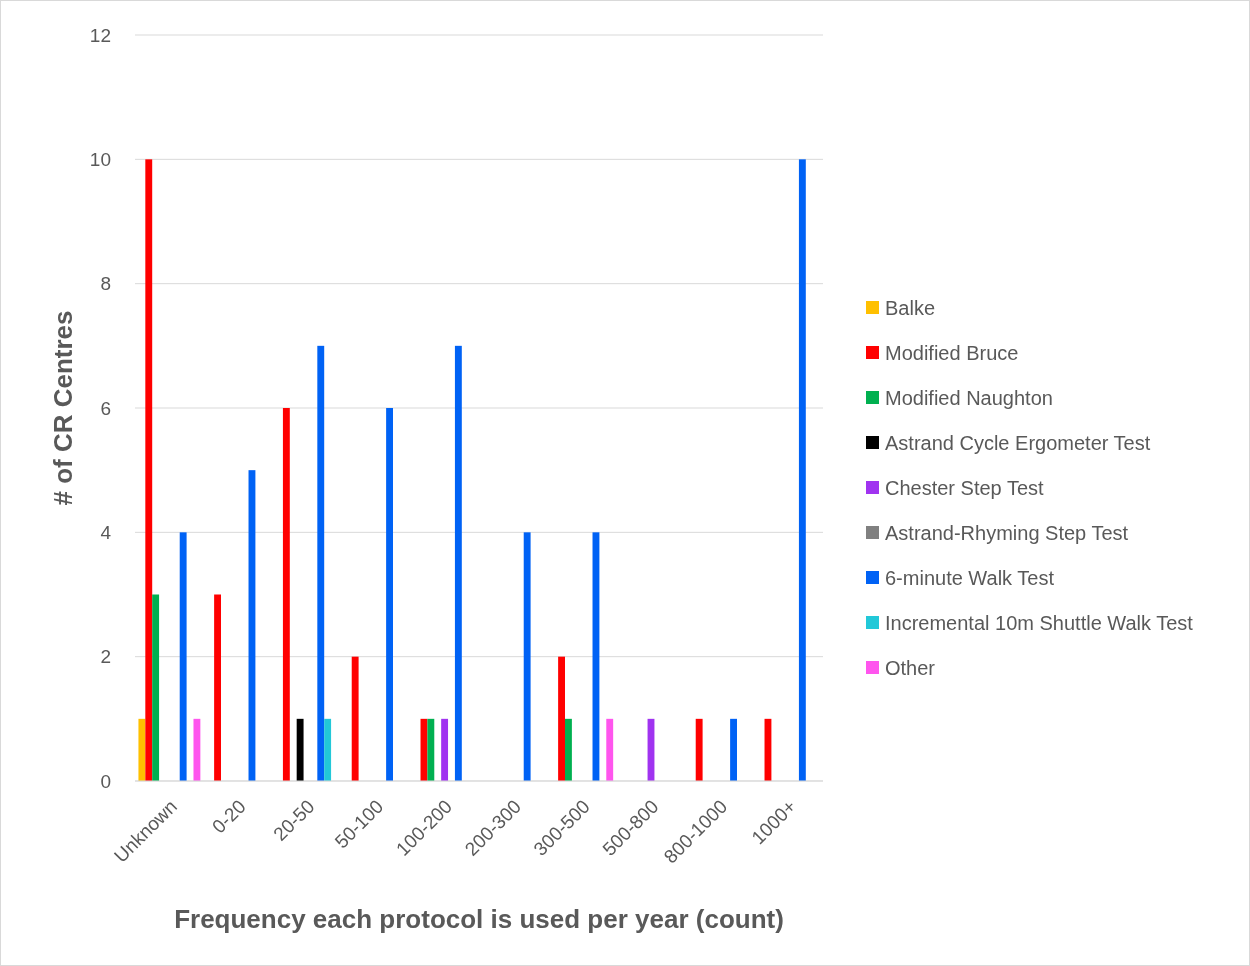 The width and height of the screenshot is (1250, 966). Describe the element at coordinates (965, 488) in the screenshot. I see `legend-label: Chester Step Test` at that location.